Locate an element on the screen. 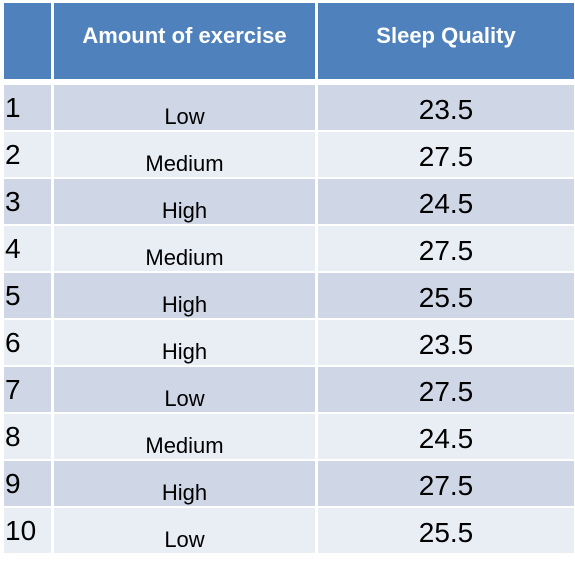  row-index: 8 is located at coordinates (27, 437).